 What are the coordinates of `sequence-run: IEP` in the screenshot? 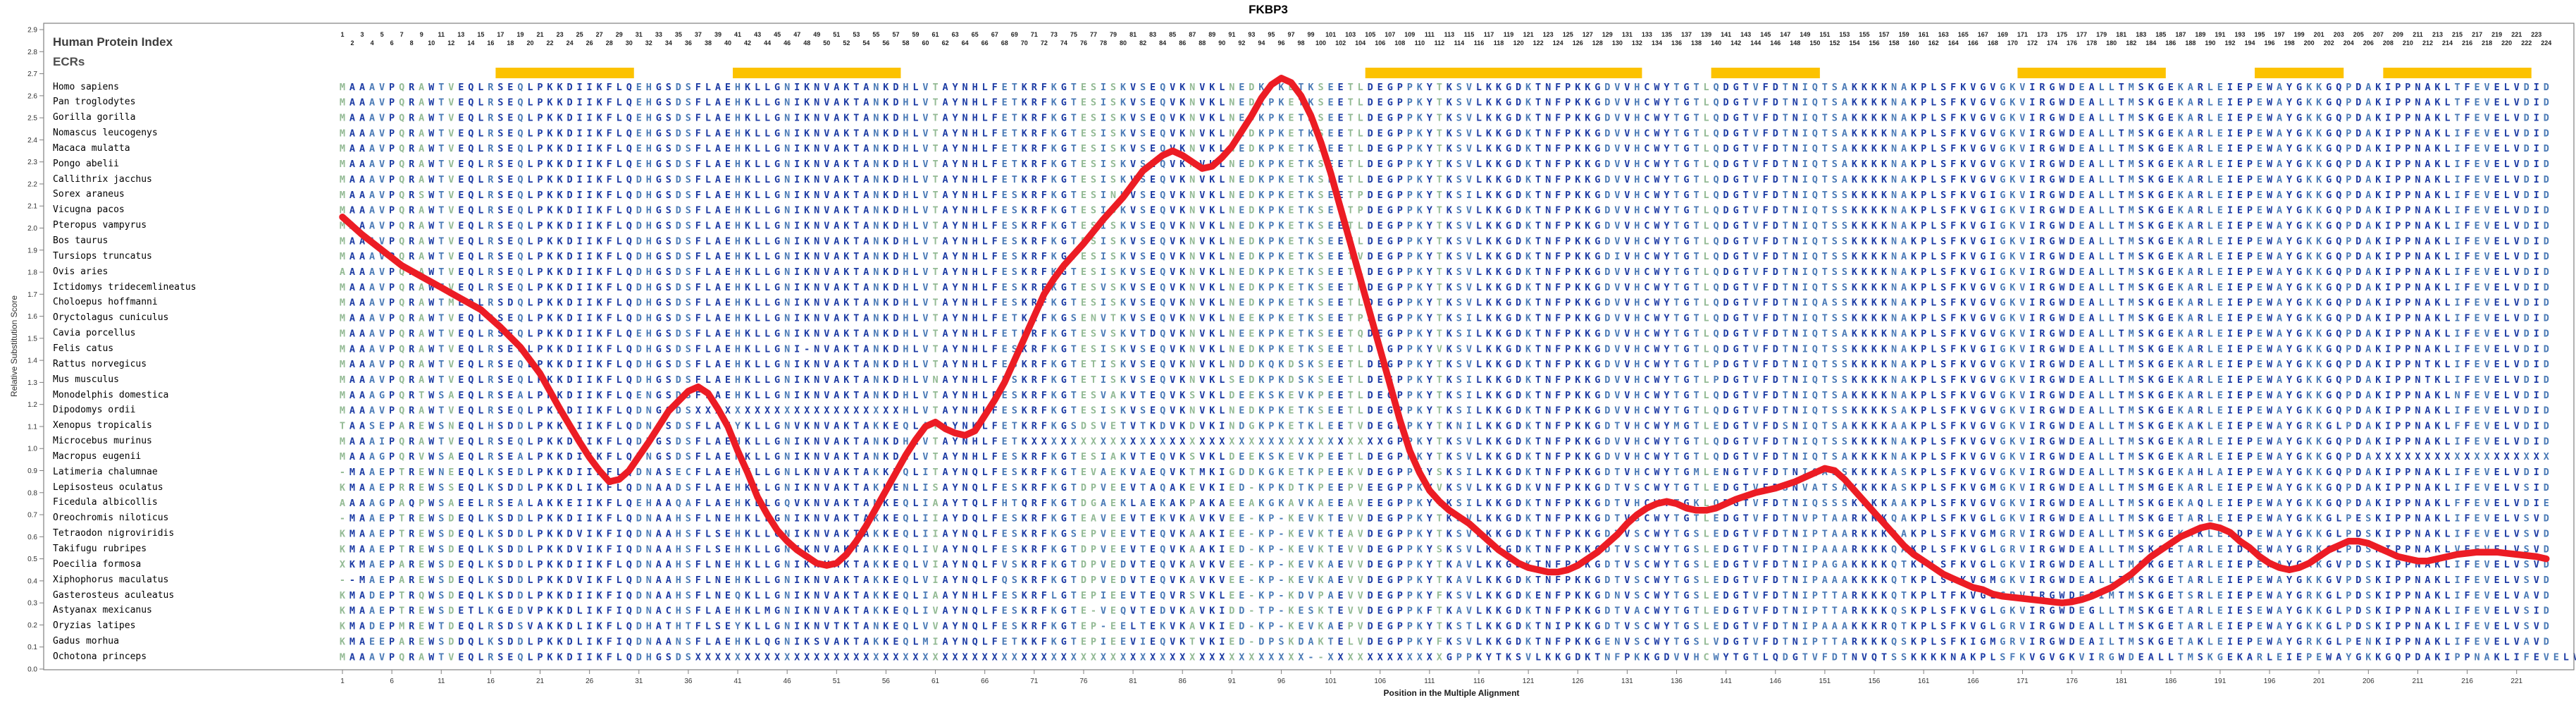 It's located at (2240, 580).